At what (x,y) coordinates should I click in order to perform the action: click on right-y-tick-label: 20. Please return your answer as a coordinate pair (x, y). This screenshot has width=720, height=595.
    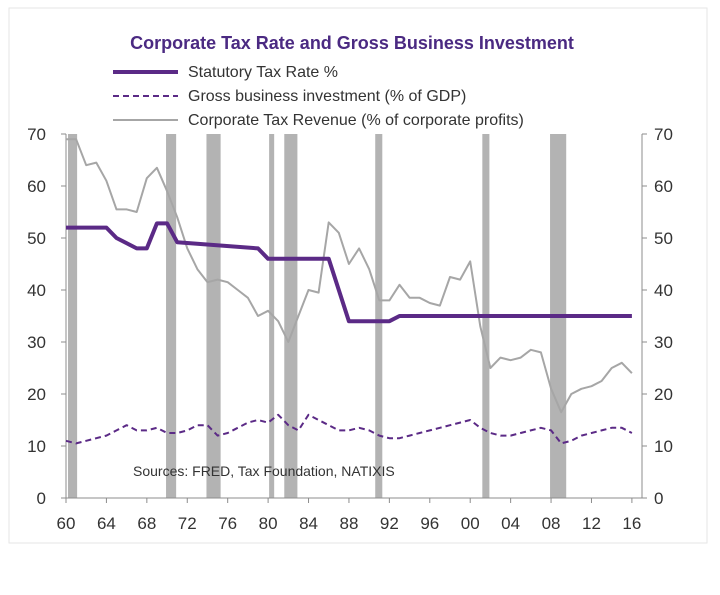
    Looking at the image, I should click on (663, 394).